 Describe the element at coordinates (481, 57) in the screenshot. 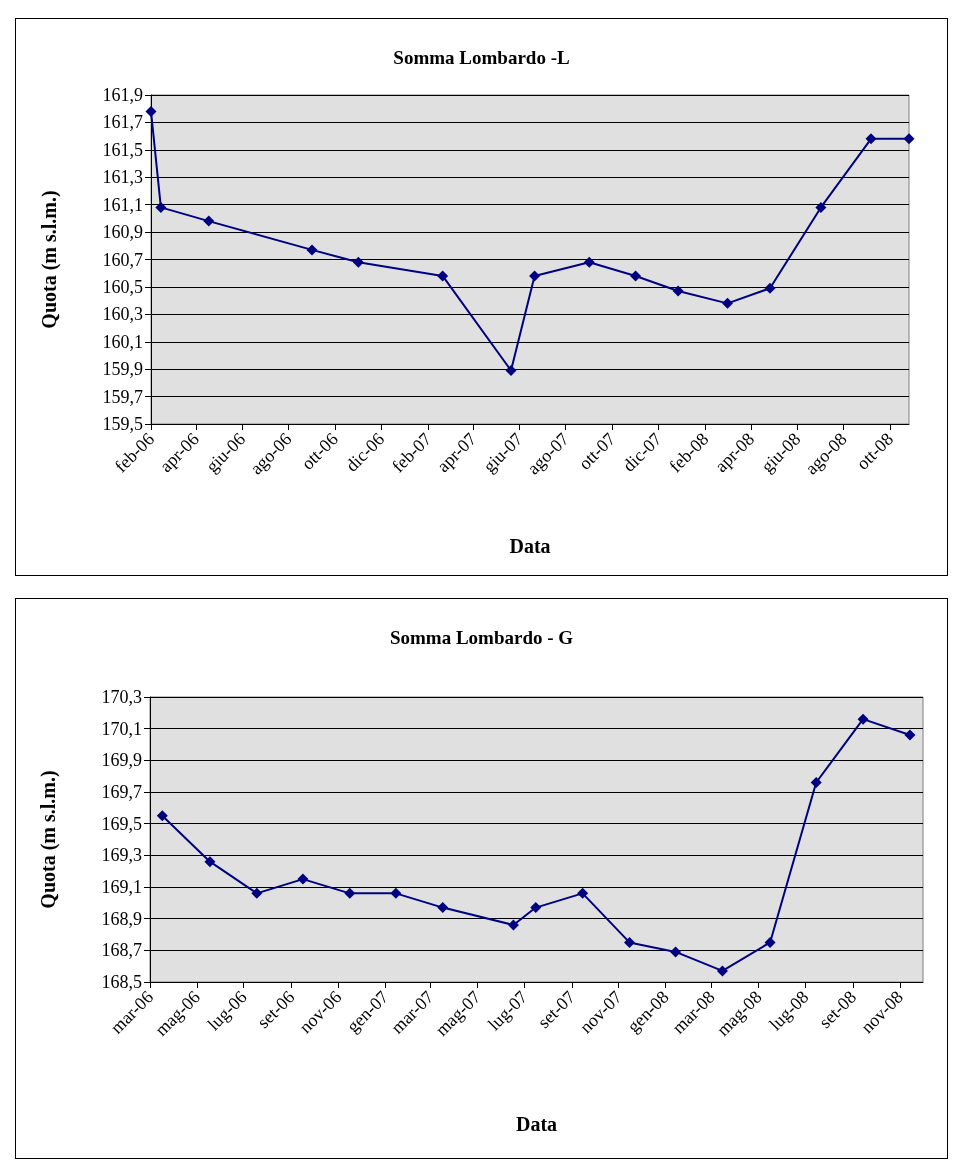

I see `chart-title: Somma Lombardo -L` at that location.